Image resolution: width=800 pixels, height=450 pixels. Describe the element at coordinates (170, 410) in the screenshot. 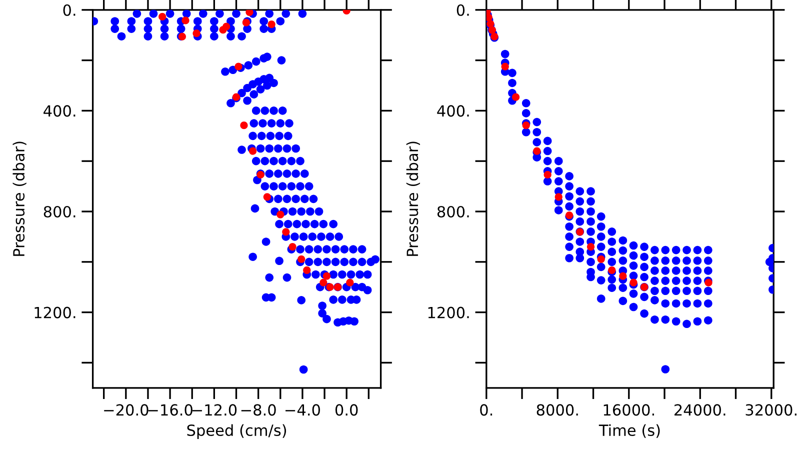

I see `x-tick-label: −16.0` at that location.